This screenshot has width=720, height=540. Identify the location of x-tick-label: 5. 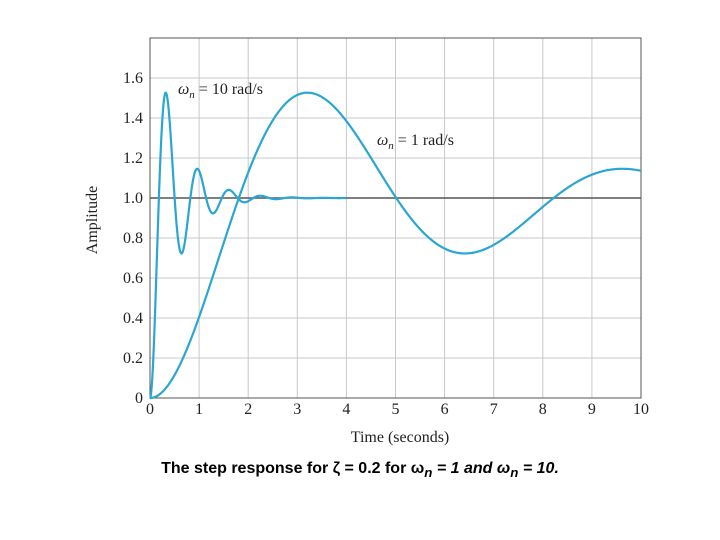
(396, 409).